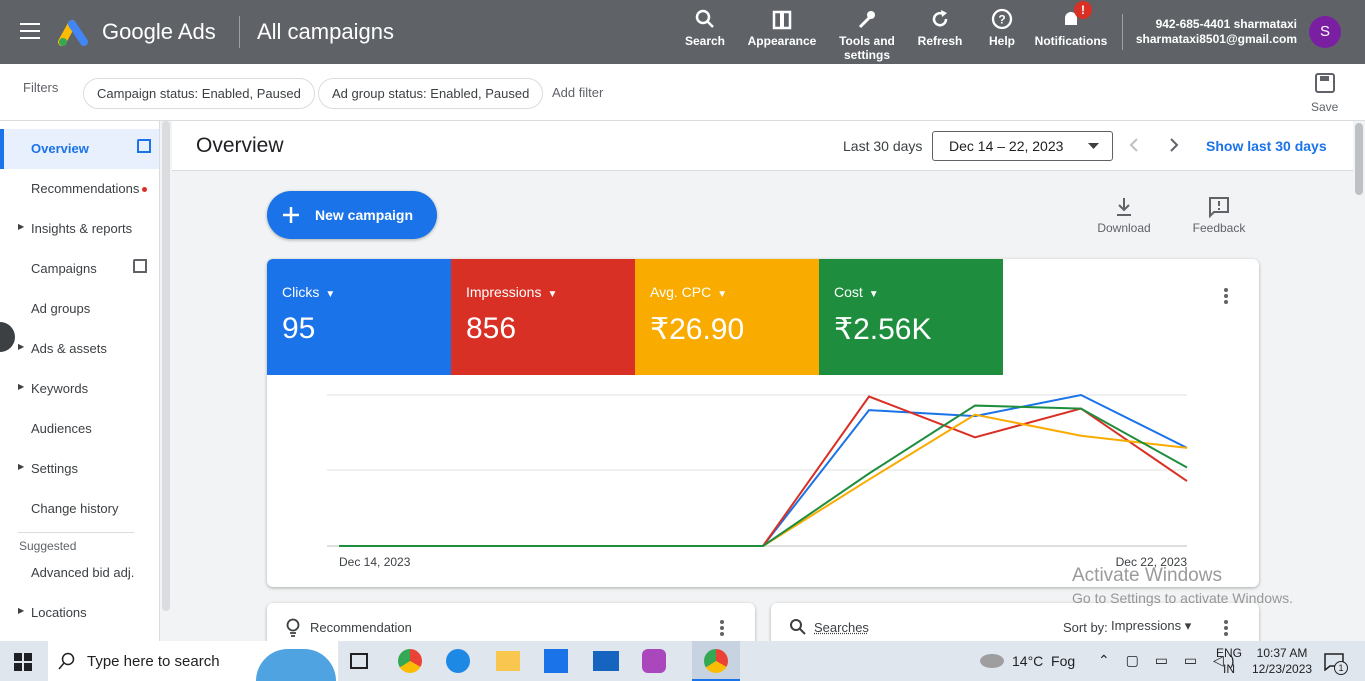  I want to click on metric-value: 95, so click(299, 328).